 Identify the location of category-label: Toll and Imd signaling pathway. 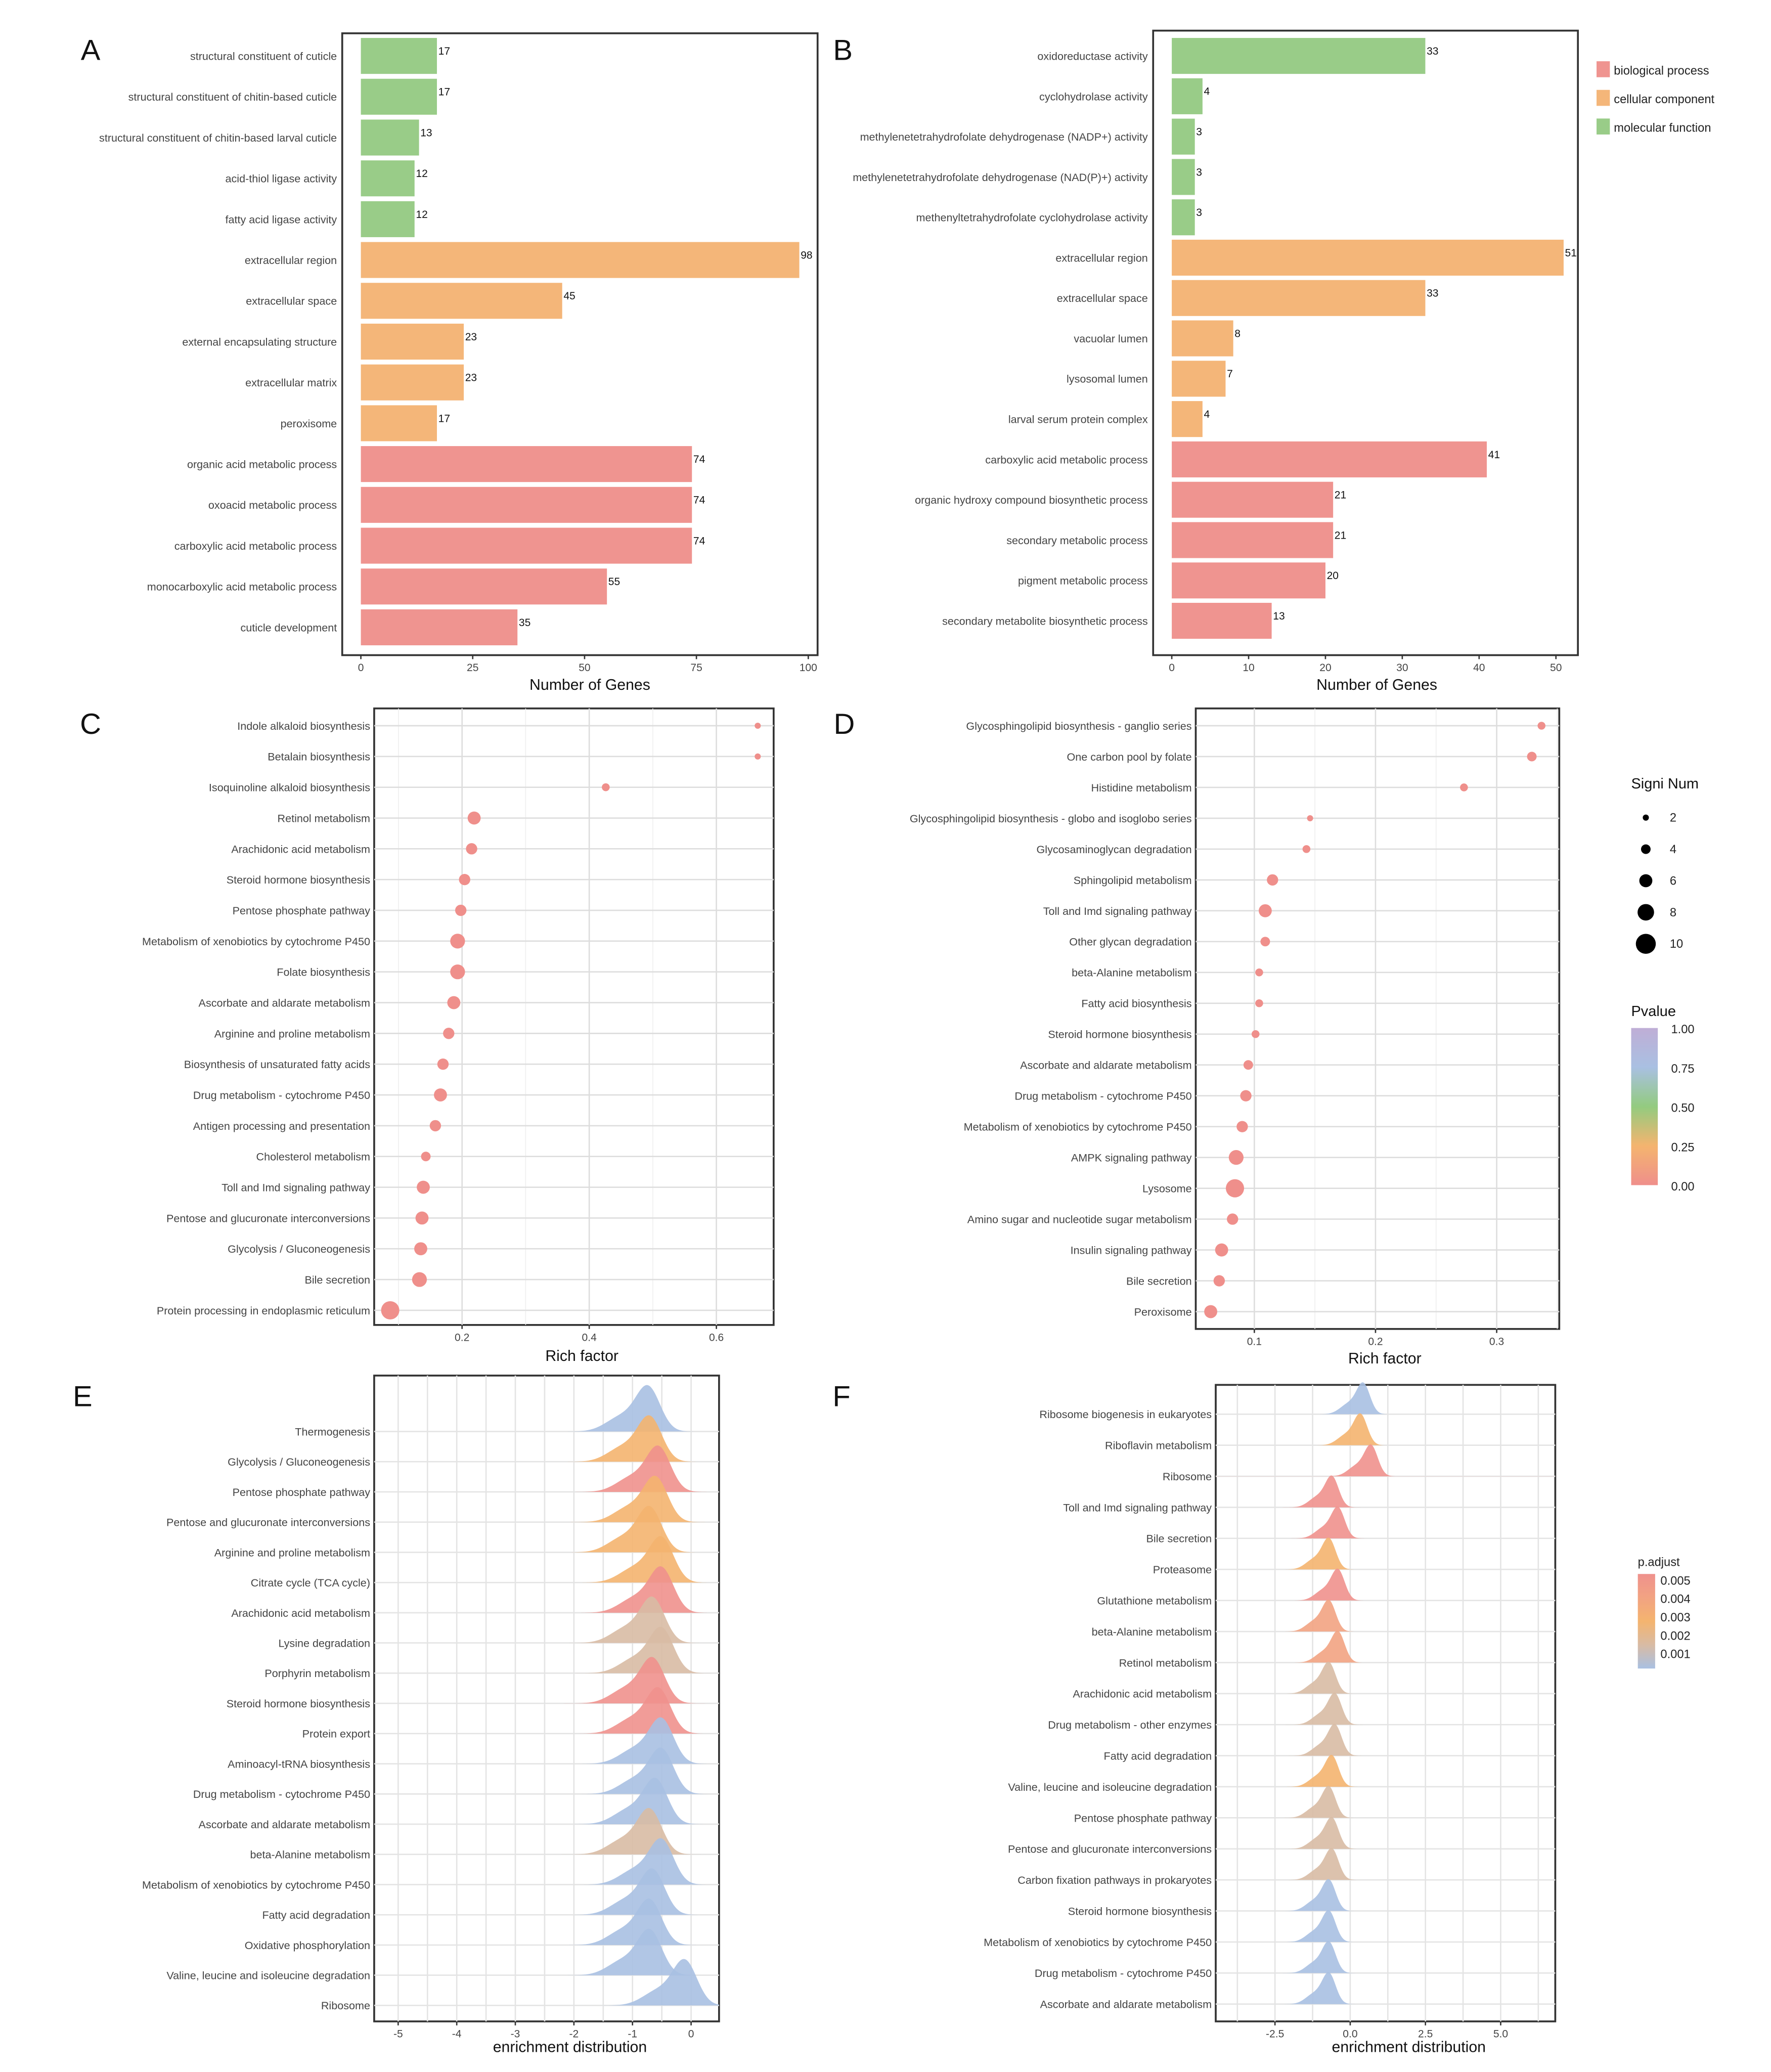
(1137, 1507).